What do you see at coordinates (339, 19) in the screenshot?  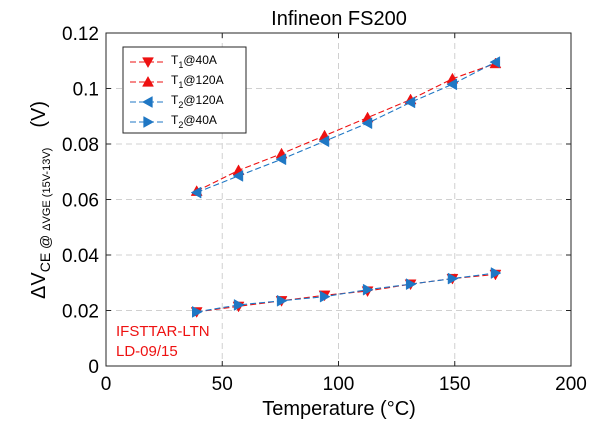 I see `chart-title: Infineon FS200` at bounding box center [339, 19].